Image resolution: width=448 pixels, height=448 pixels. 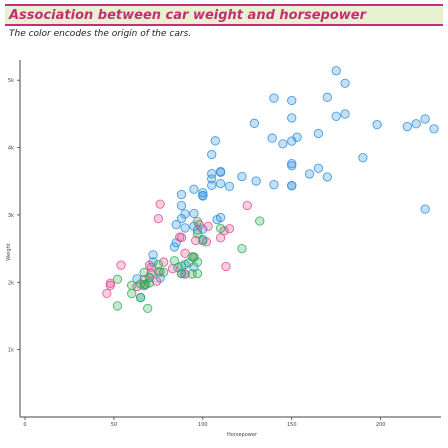 What do you see at coordinates (381, 425) in the screenshot?
I see `x-tick-label: 200` at bounding box center [381, 425].